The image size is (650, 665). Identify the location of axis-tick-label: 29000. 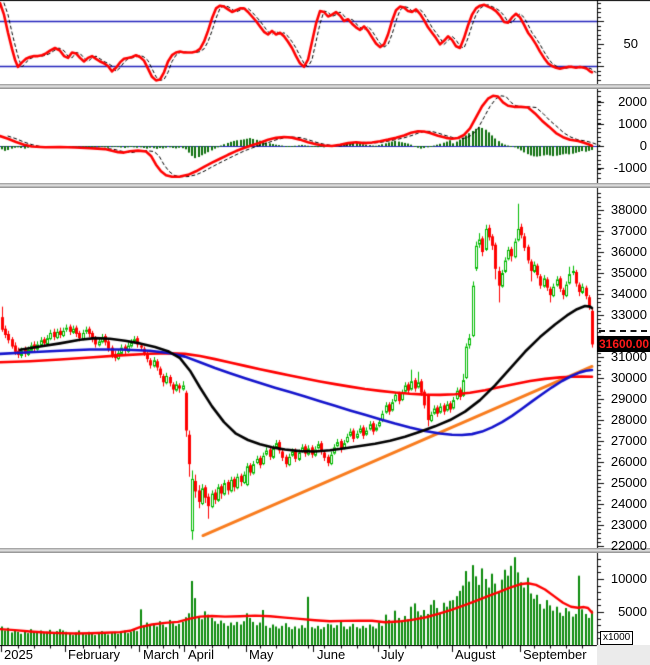
(628, 398).